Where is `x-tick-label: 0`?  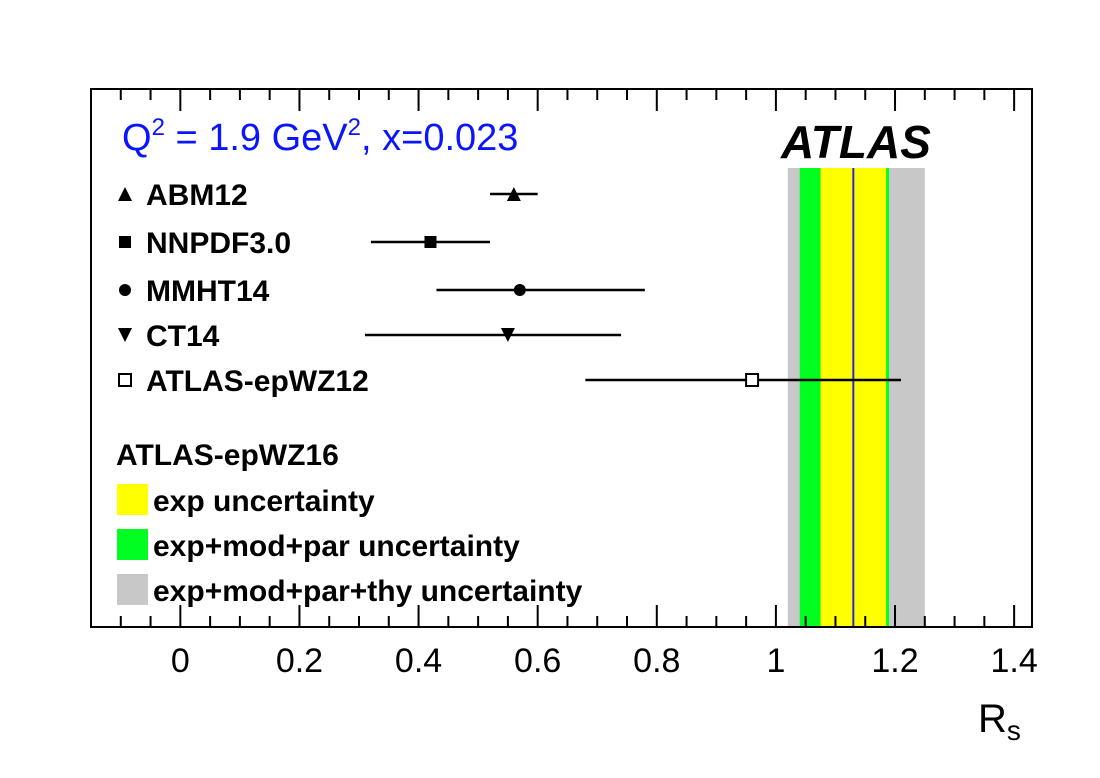 x-tick-label: 0 is located at coordinates (180, 661).